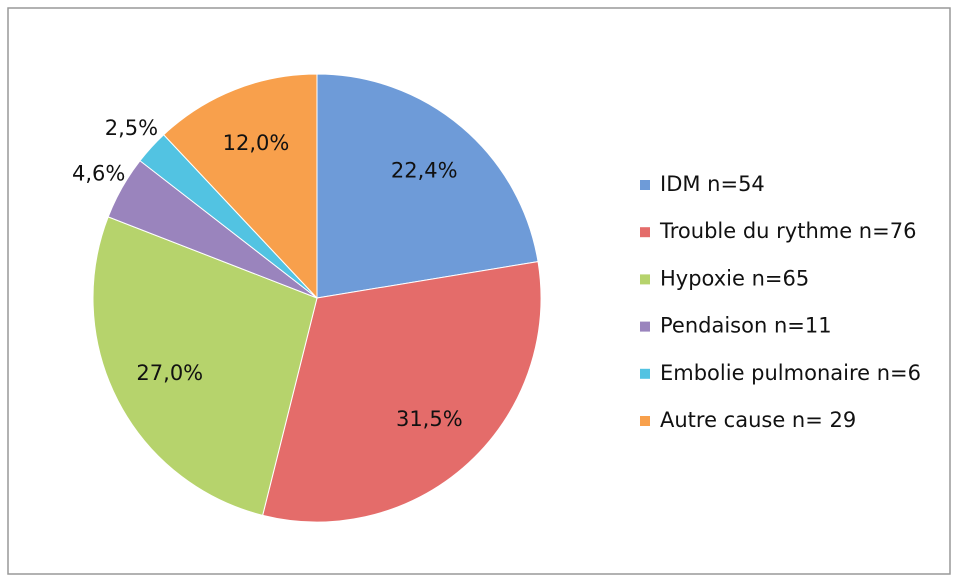  I want to click on data-label: 2,5%, so click(131, 128).